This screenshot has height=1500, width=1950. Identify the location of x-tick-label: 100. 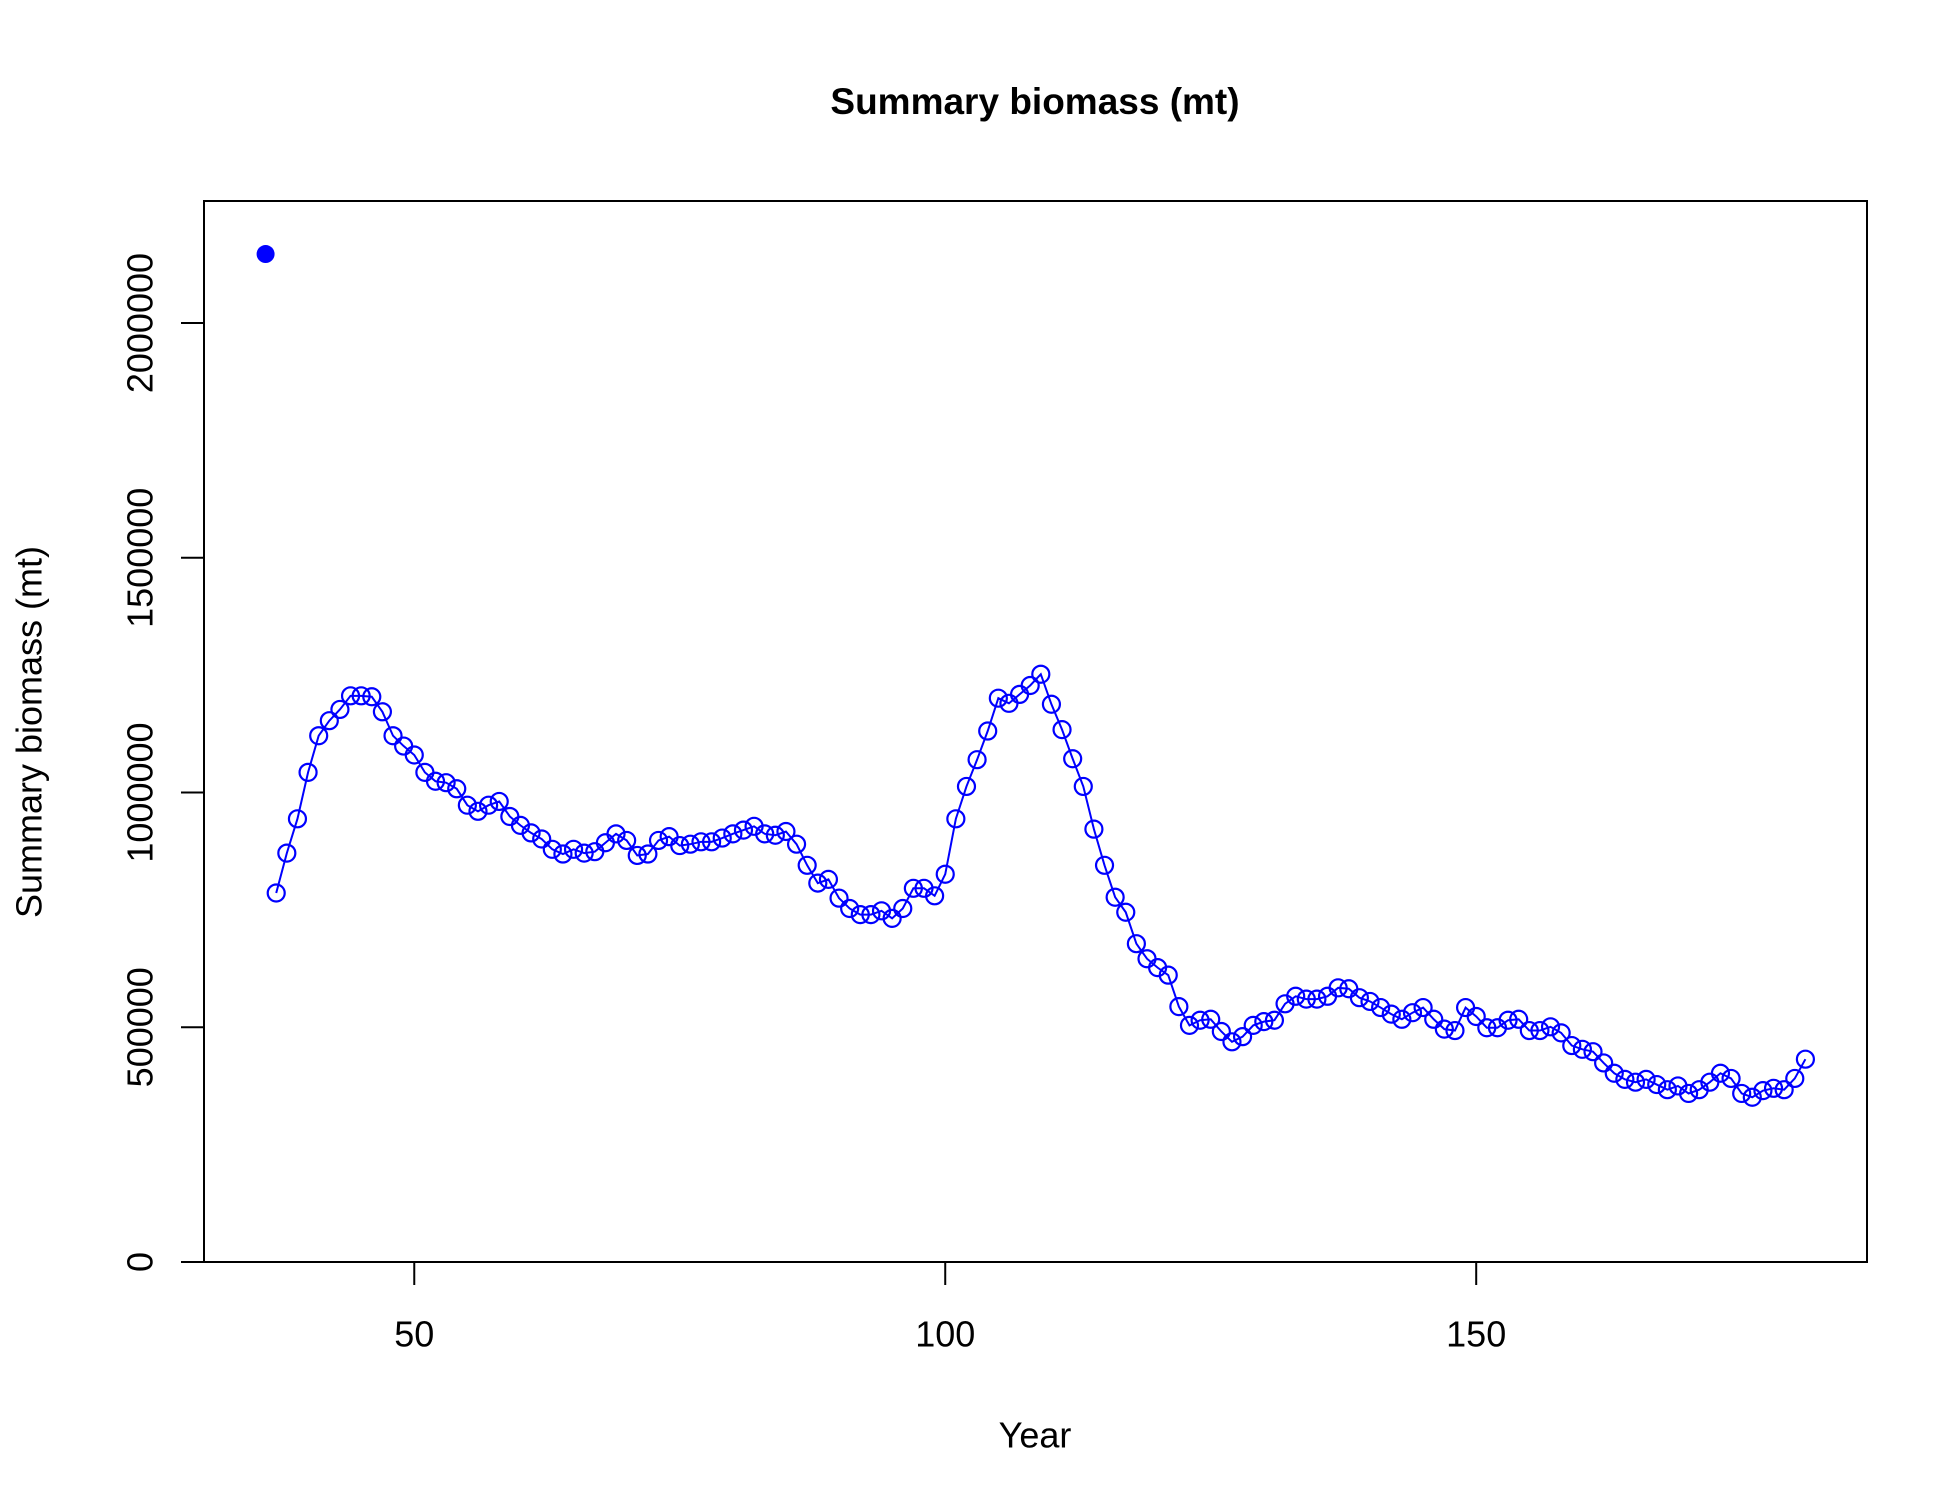
(945, 1334).